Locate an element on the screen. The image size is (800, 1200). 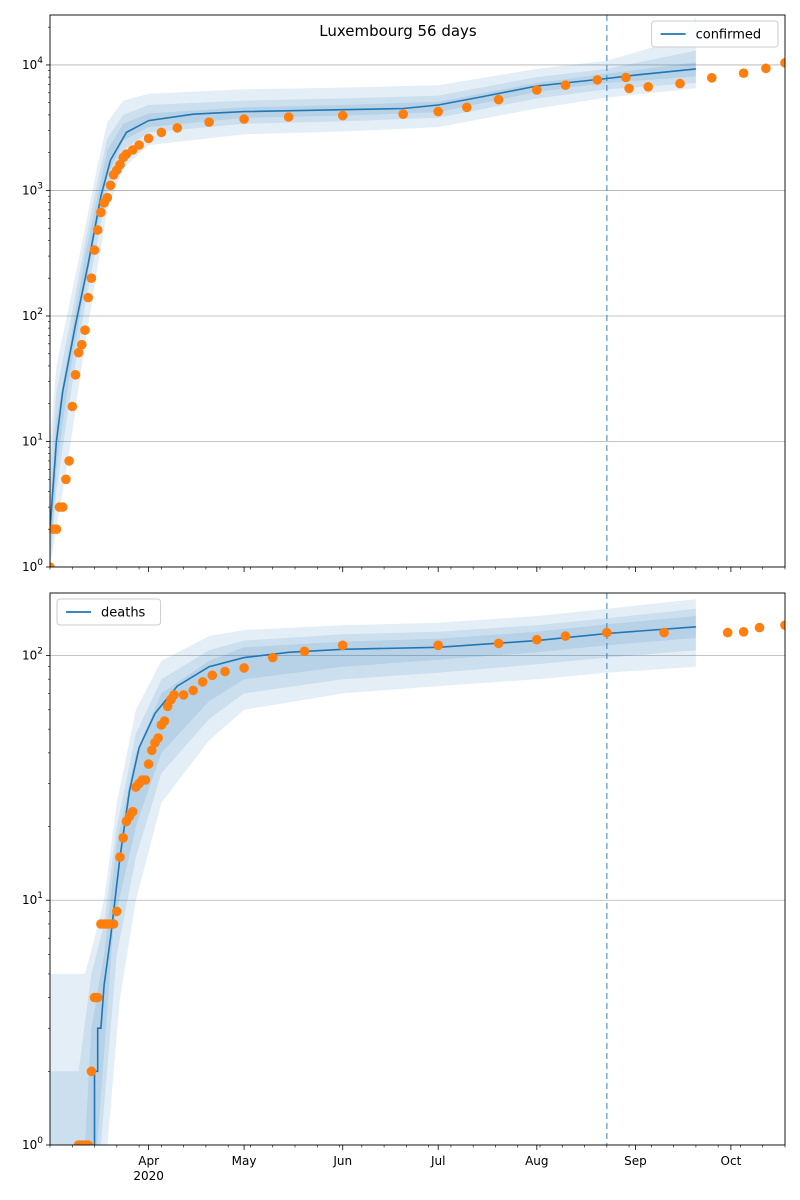
x-tick-label: Apr is located at coordinates (148, 1161).